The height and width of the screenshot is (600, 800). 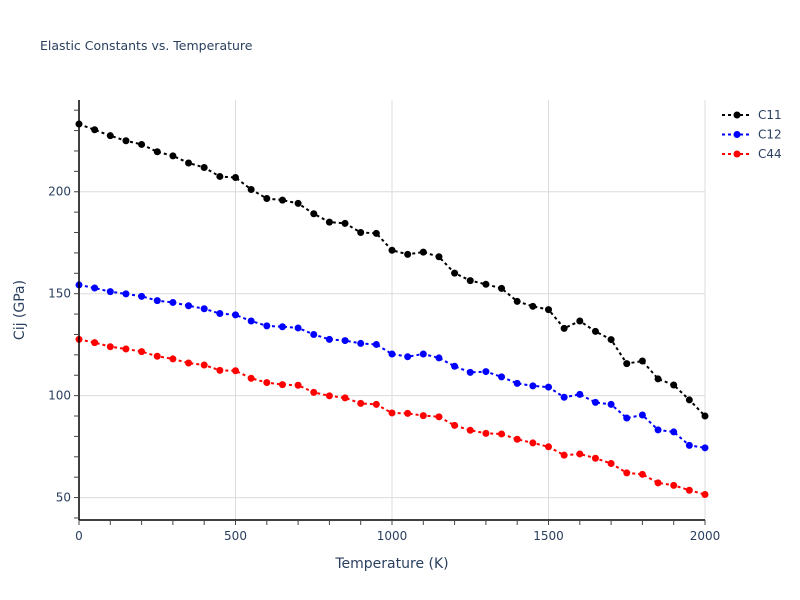 I want to click on y-tick-label: 150, so click(x=59, y=294).